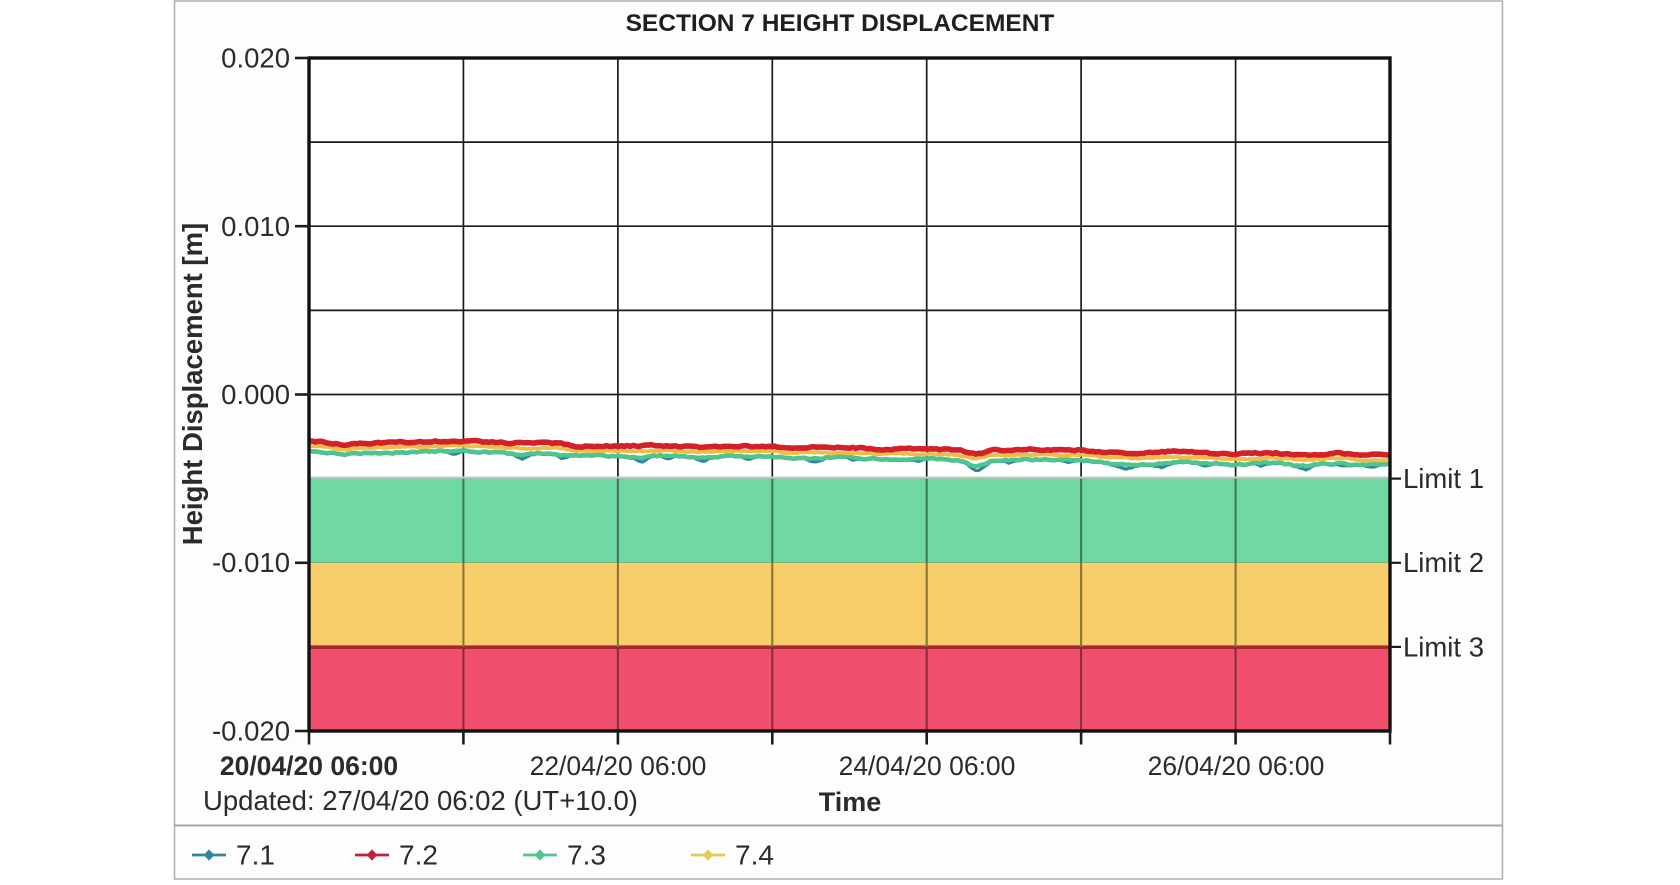 The image size is (1680, 885). Describe the element at coordinates (251, 562) in the screenshot. I see `svg-text: -0.010` at that location.